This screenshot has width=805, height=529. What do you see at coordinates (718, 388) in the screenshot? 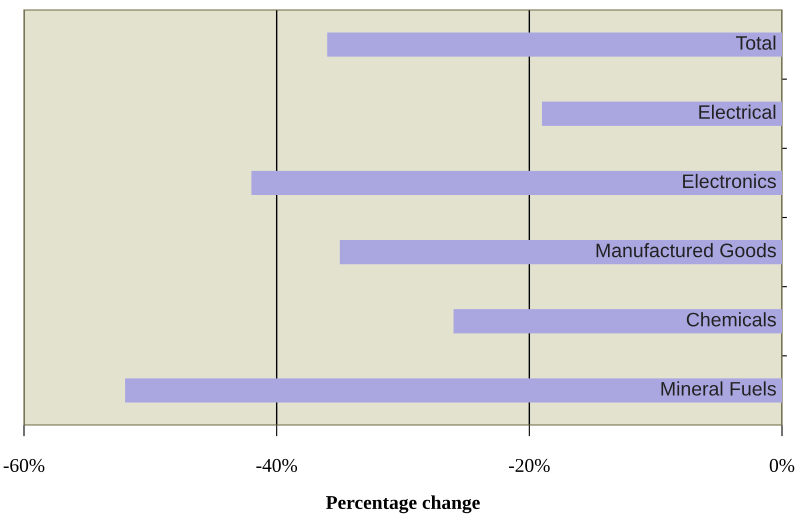
I see `y-tick-label: Mineral Fuels` at bounding box center [718, 388].